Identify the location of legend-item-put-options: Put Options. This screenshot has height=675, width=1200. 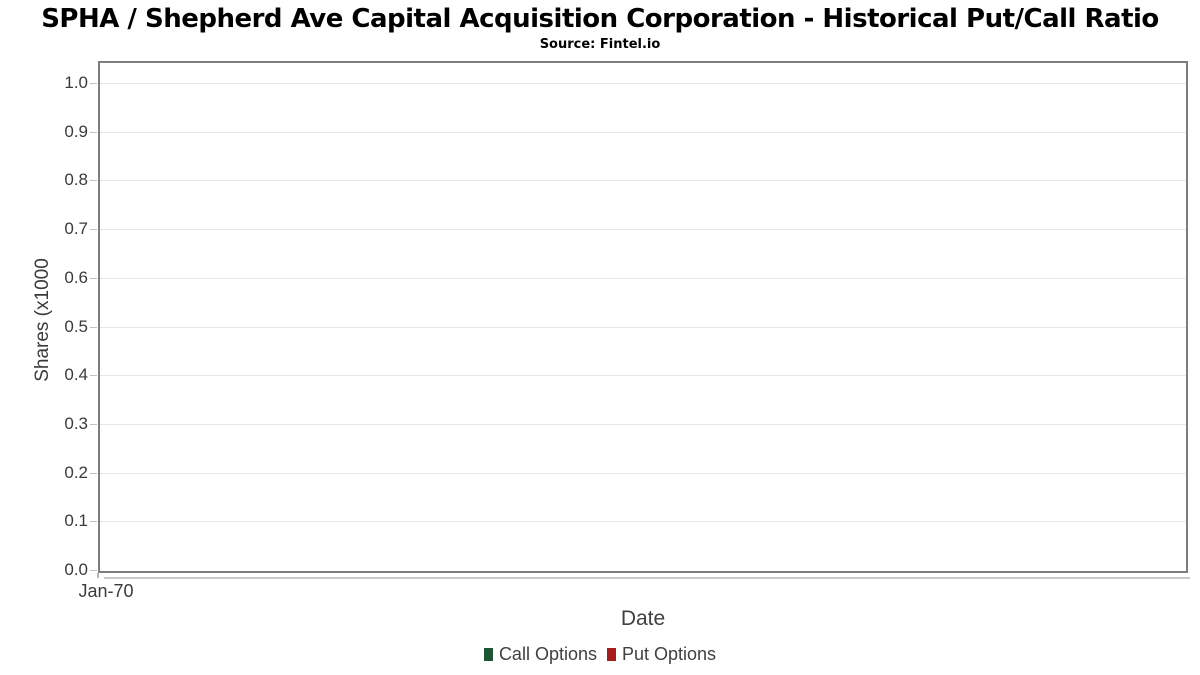
(661, 654).